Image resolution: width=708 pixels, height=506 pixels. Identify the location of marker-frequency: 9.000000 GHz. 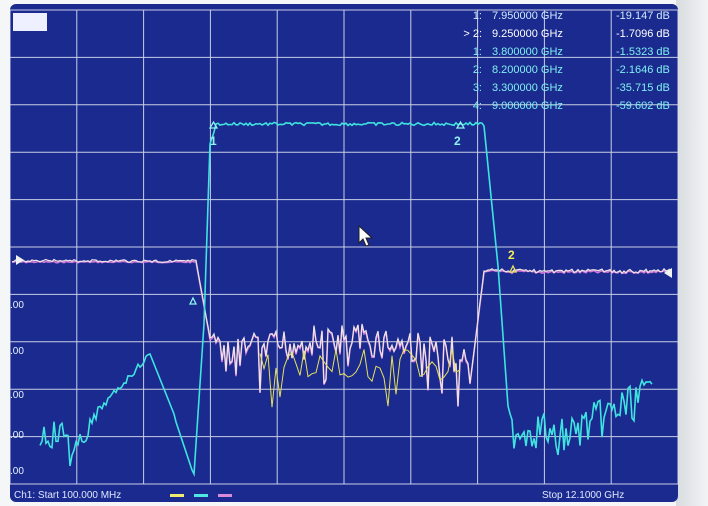
(527, 106).